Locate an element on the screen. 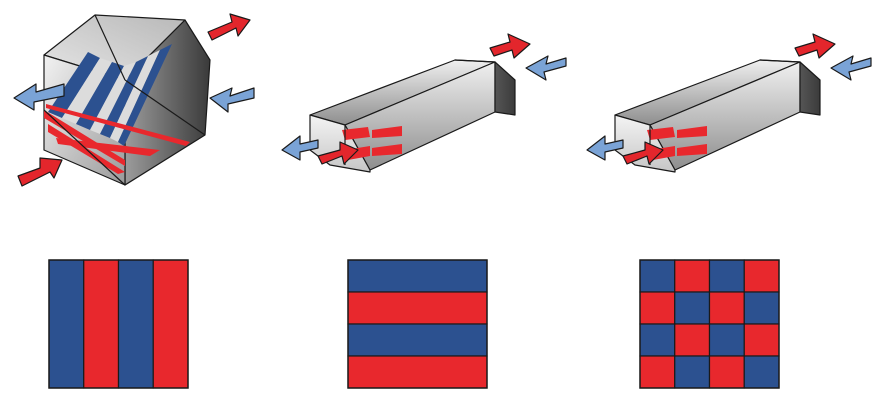  pattern-horizontal-stripes is located at coordinates (417, 324).